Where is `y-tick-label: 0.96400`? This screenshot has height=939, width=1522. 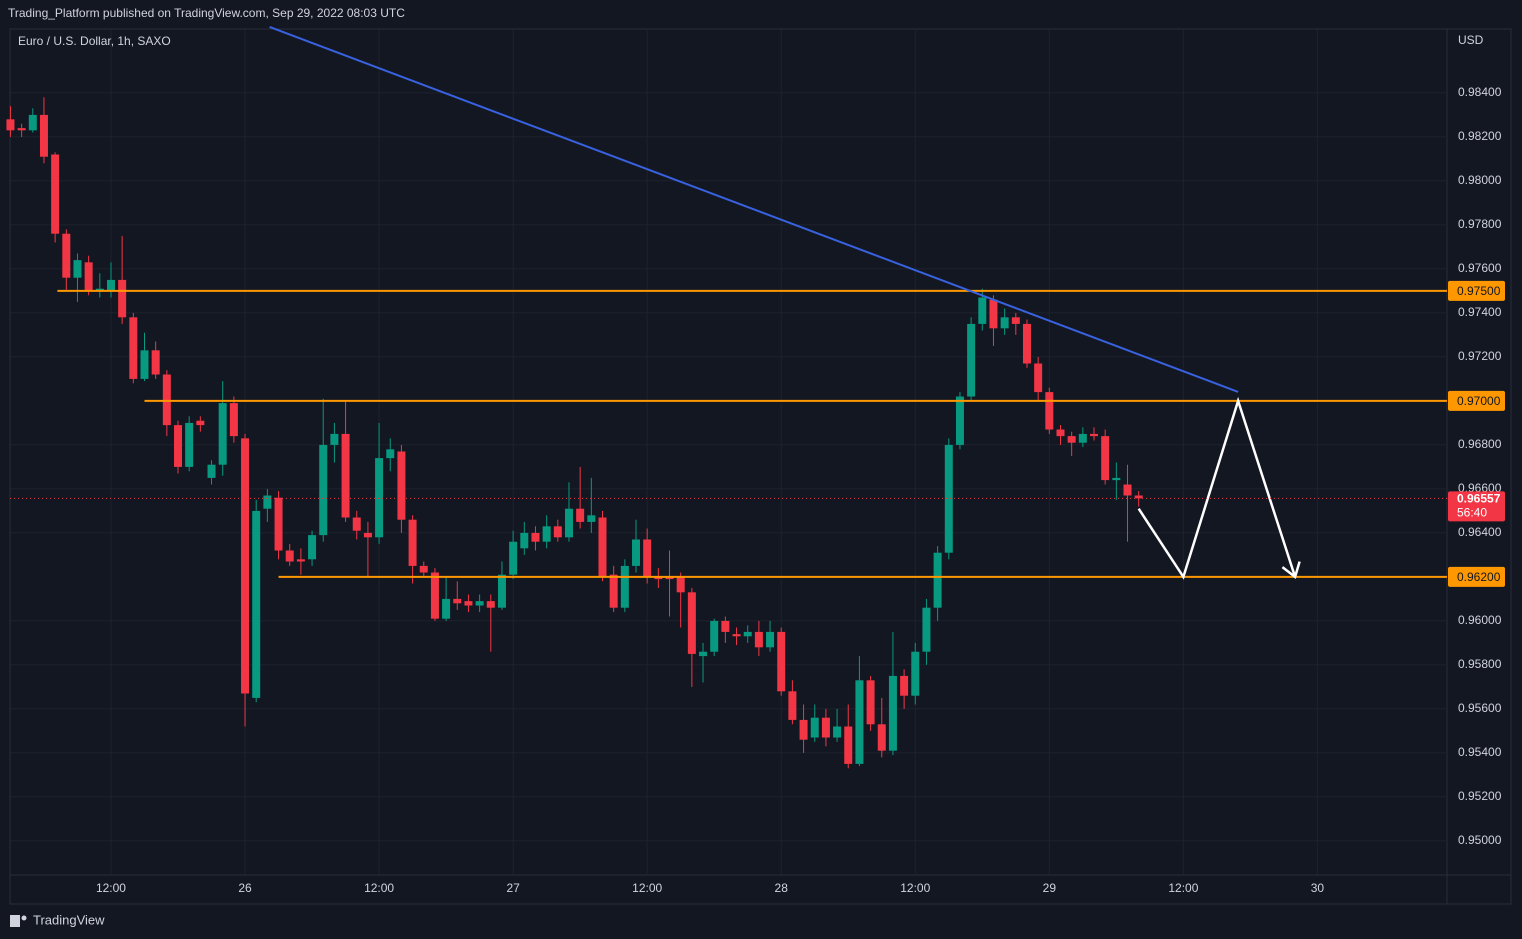 y-tick-label: 0.96400 is located at coordinates (1480, 532).